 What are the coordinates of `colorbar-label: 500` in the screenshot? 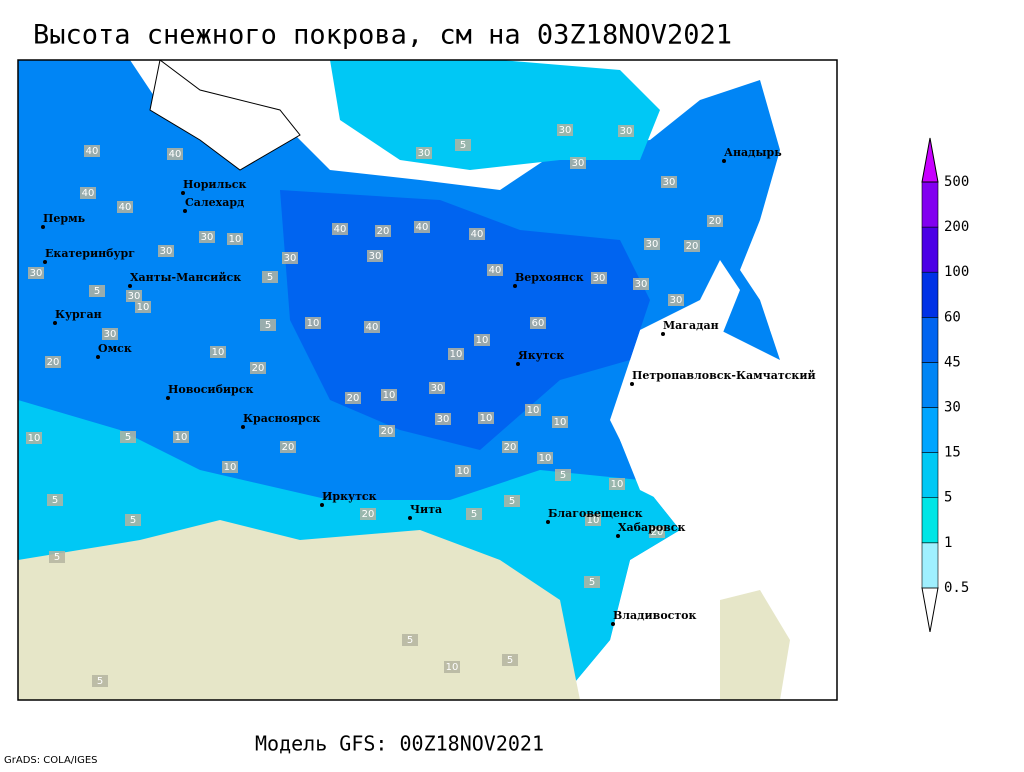 It's located at (956, 182).